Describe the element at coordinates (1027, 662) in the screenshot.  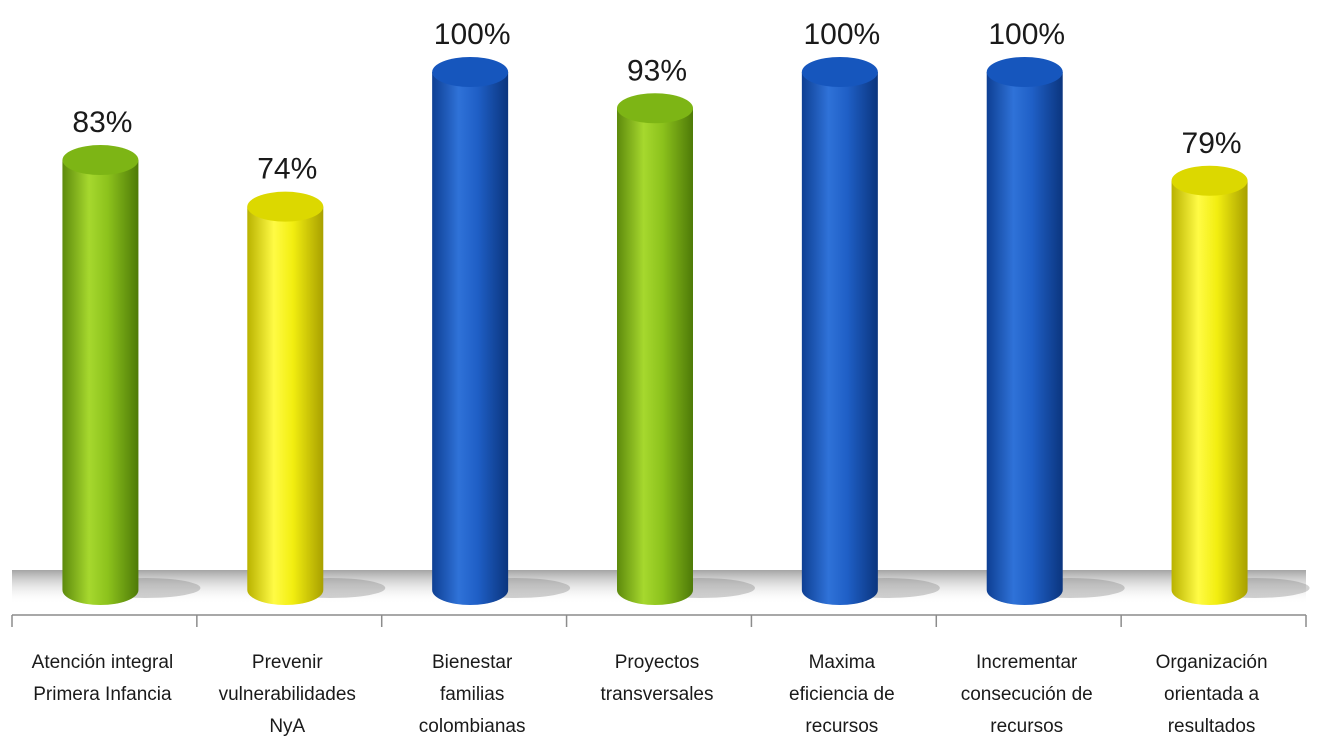
I see `category-label-line: Incrementar` at that location.